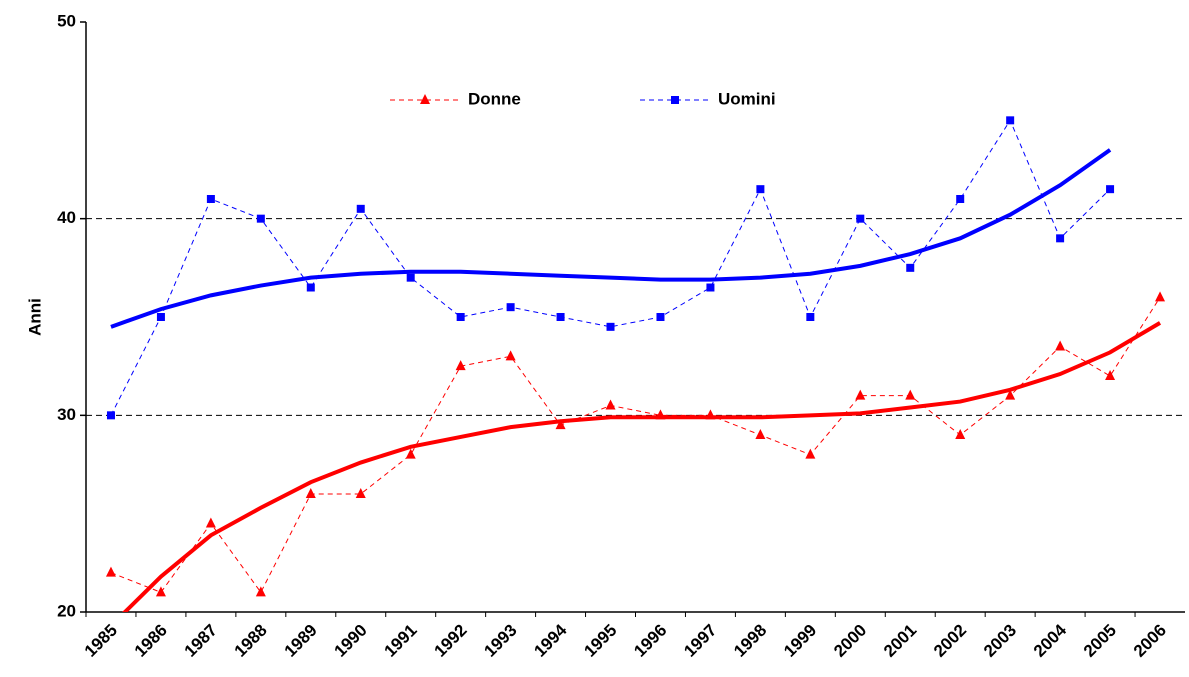 The height and width of the screenshot is (677, 1189). I want to click on x-tick-label: 1992, so click(450, 641).